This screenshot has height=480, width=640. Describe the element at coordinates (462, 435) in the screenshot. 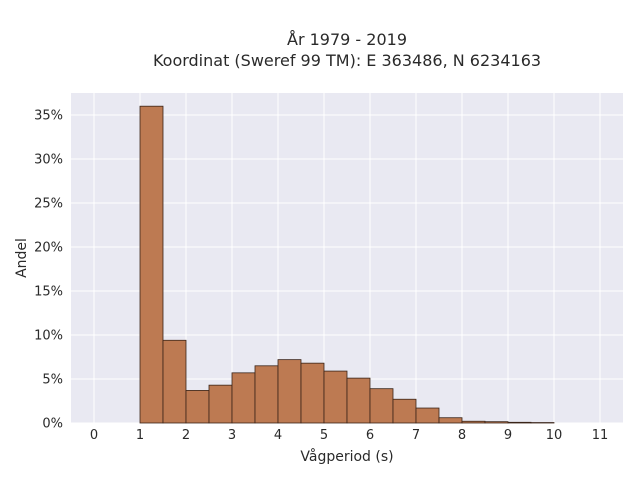

I see `x-tick-label: 8` at that location.